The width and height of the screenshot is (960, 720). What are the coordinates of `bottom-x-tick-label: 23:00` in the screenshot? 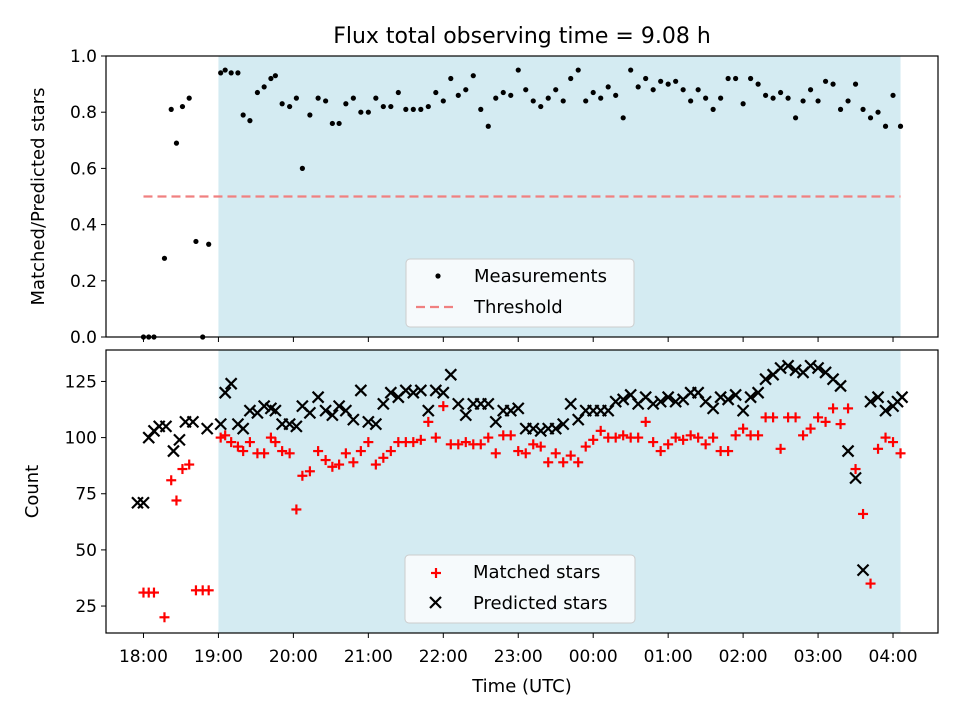 It's located at (518, 657).